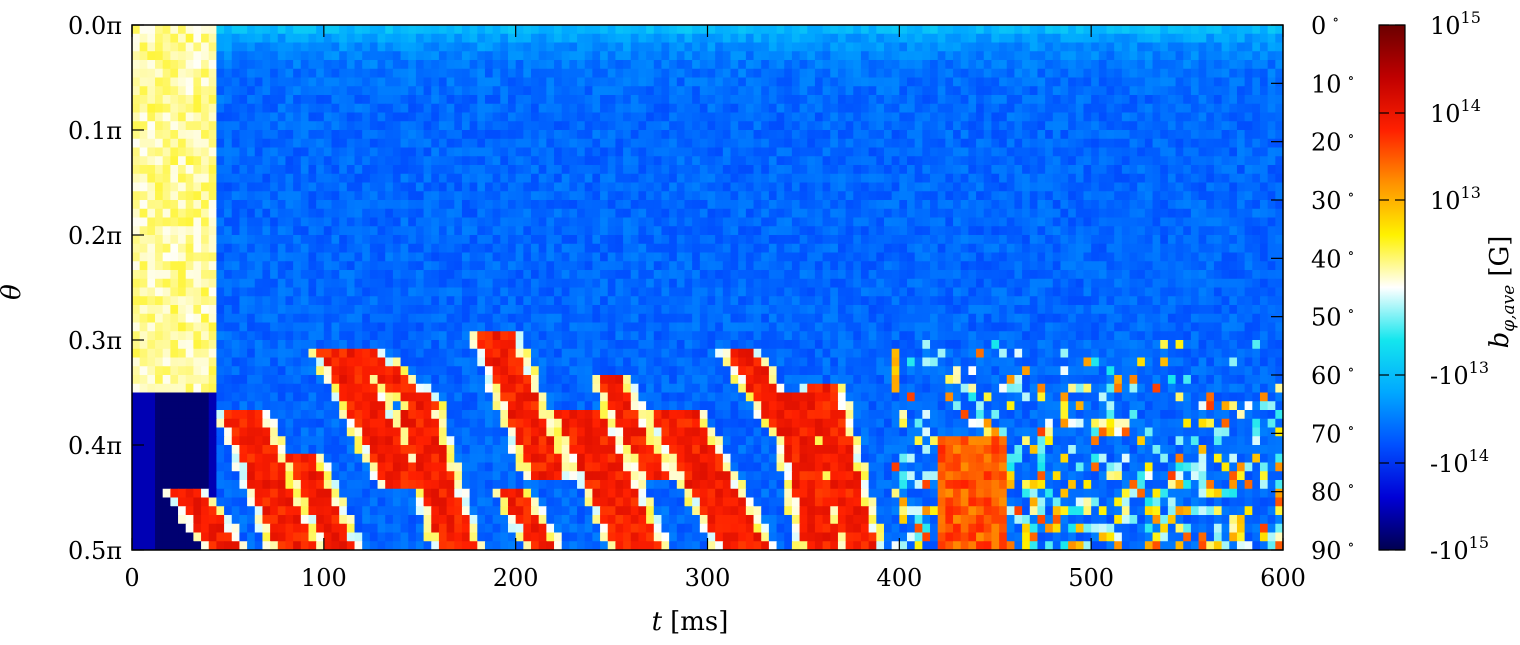 The height and width of the screenshot is (645, 1520). Describe the element at coordinates (95, 341) in the screenshot. I see `y-tick-label-left: 0.3π` at that location.